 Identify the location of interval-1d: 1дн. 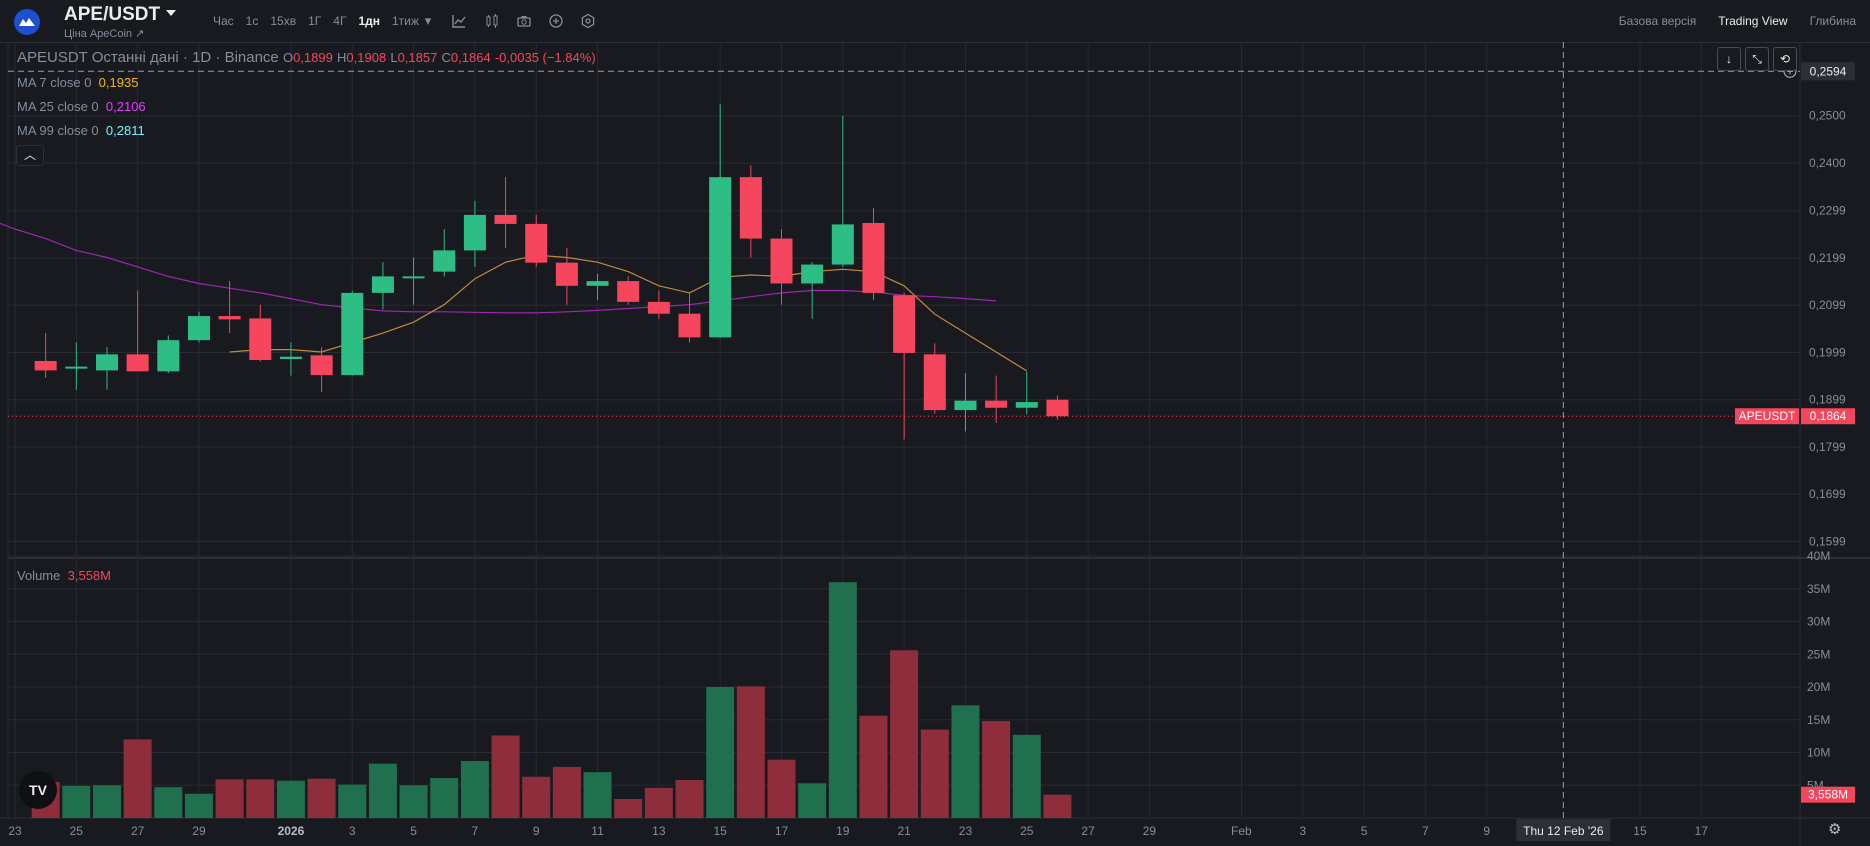
(369, 21).